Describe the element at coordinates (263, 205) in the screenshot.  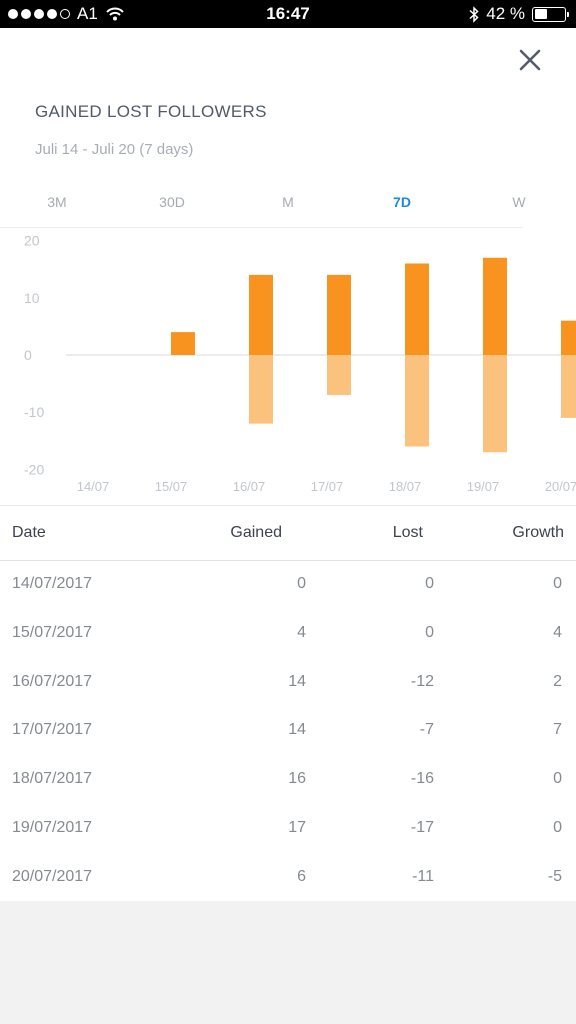
I see `period-tabs: 3M 30D M 7D W` at that location.